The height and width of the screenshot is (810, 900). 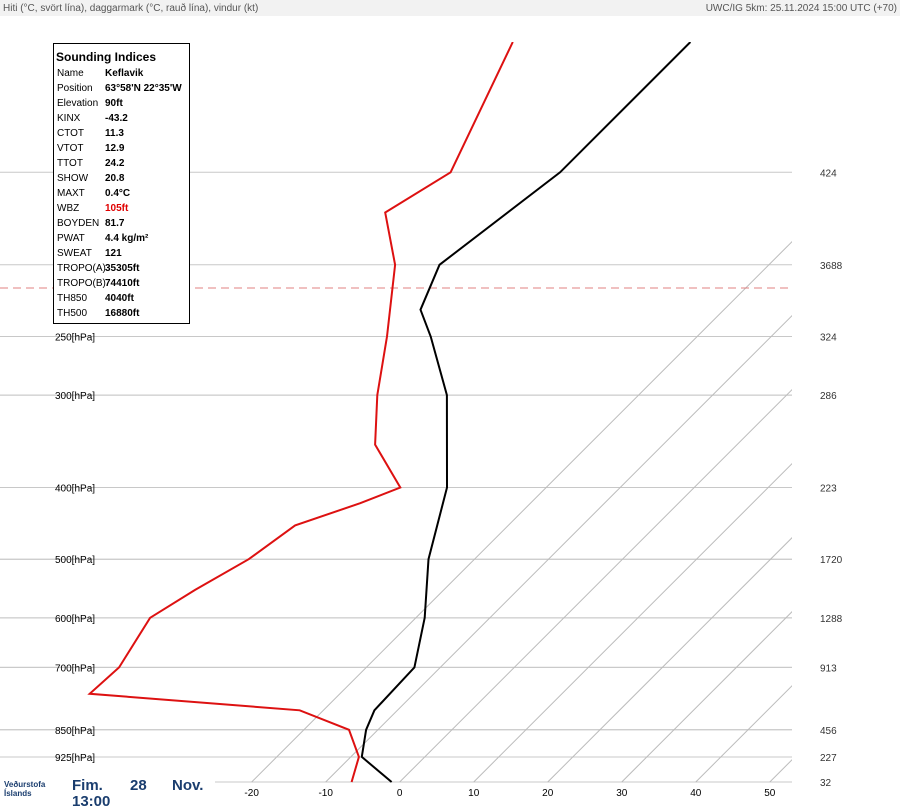 What do you see at coordinates (828, 668) in the screenshot?
I see `height-label: 913` at bounding box center [828, 668].